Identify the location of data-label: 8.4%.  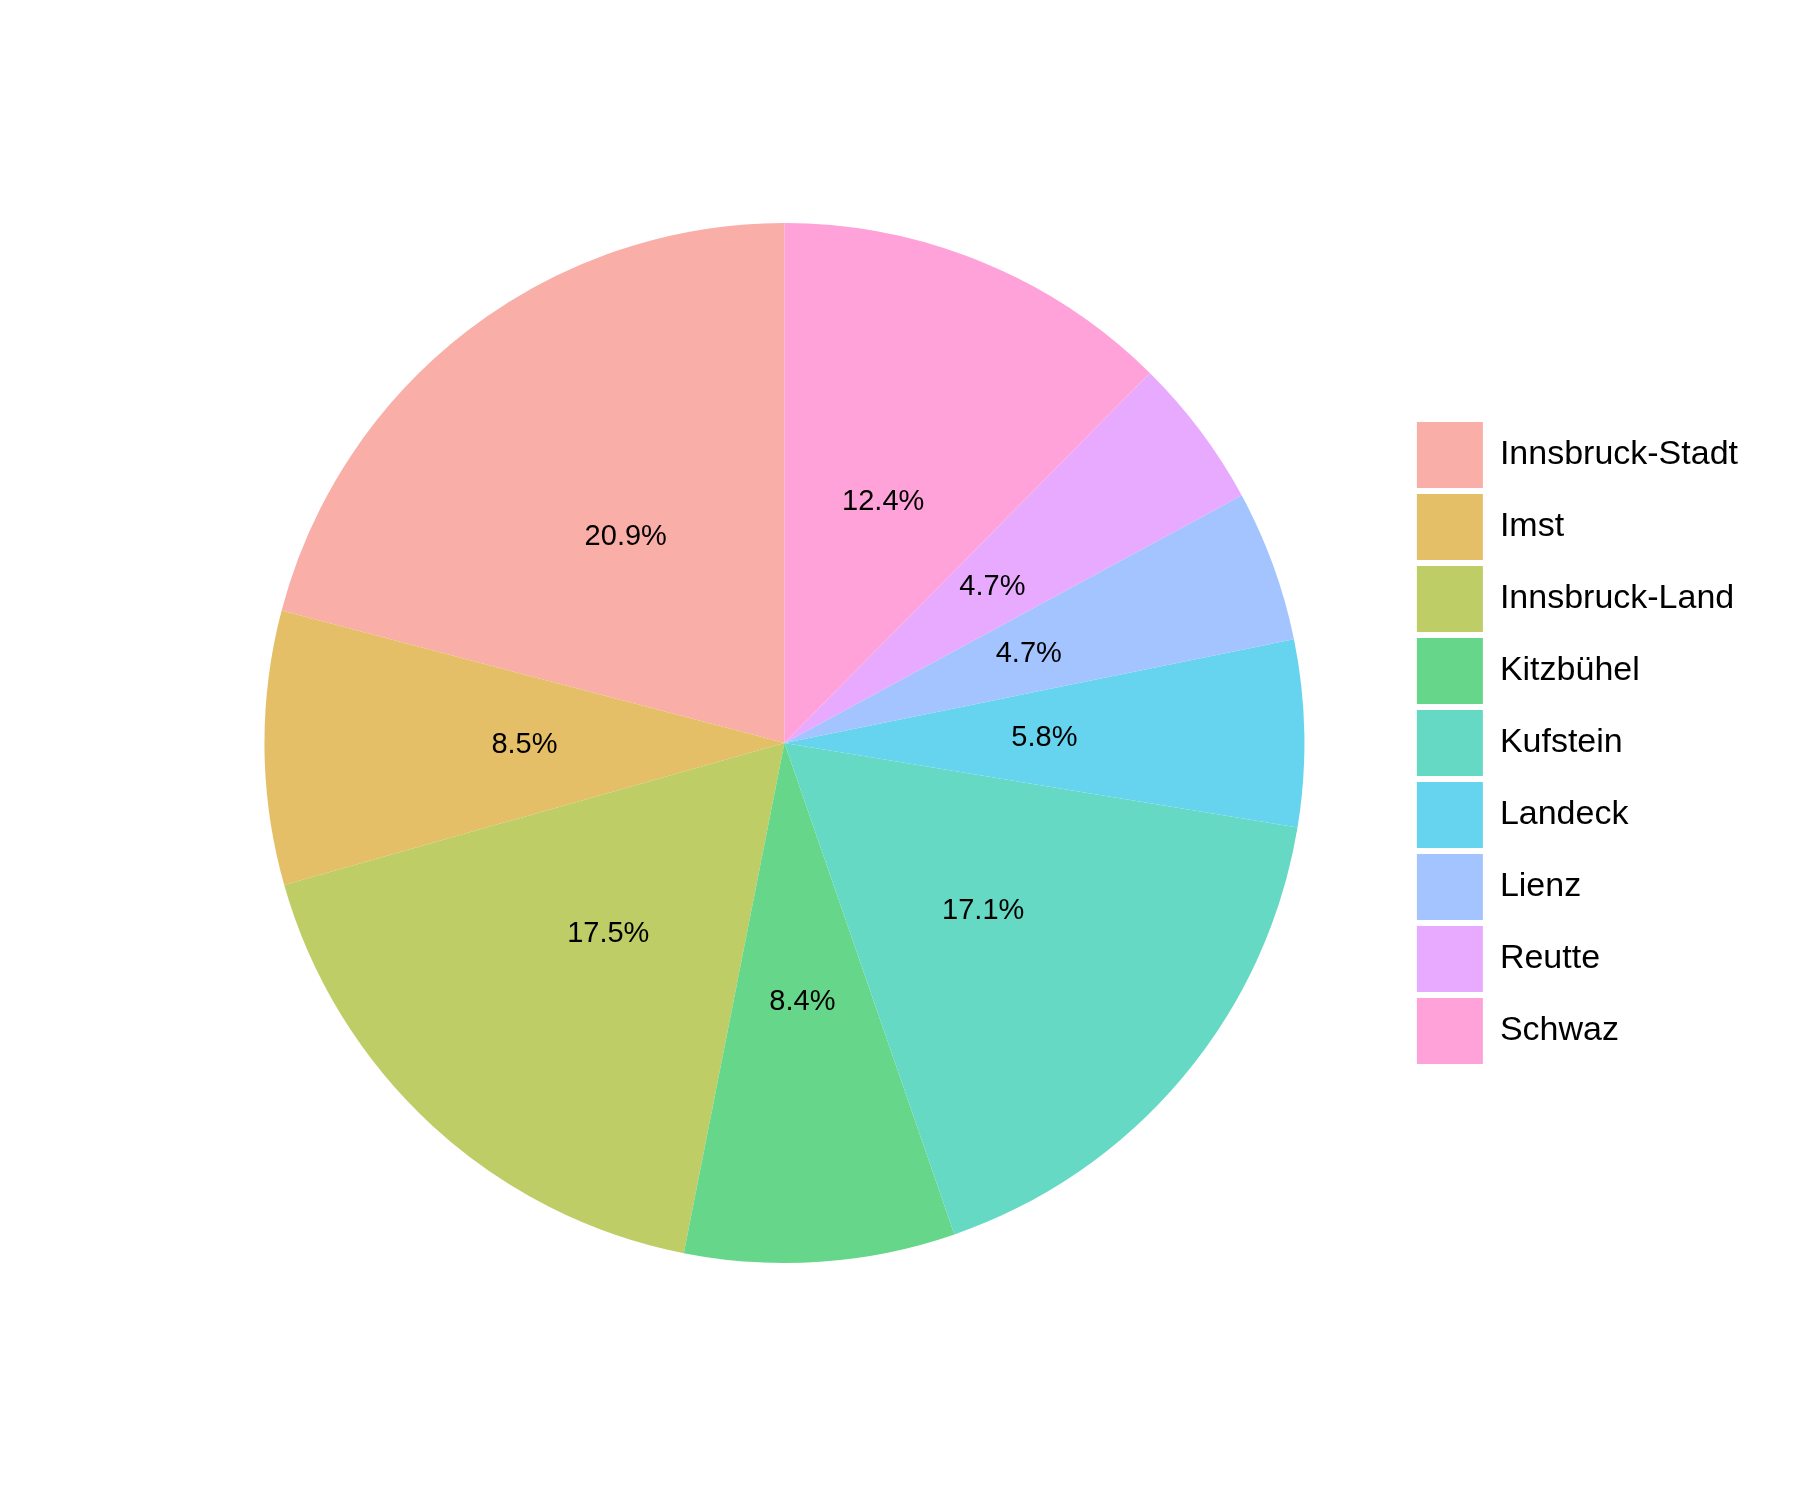
(802, 1000).